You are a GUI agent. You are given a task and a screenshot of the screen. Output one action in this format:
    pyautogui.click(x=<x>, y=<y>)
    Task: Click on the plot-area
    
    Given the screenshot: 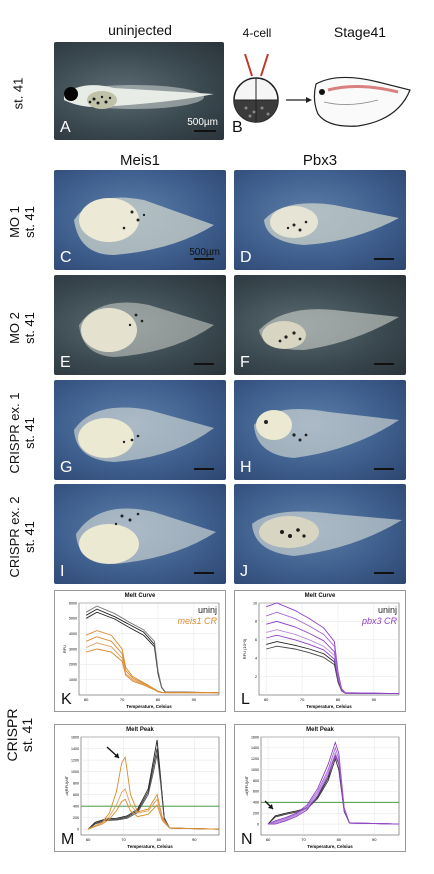 What is the action you would take?
    pyautogui.click(x=329, y=649)
    